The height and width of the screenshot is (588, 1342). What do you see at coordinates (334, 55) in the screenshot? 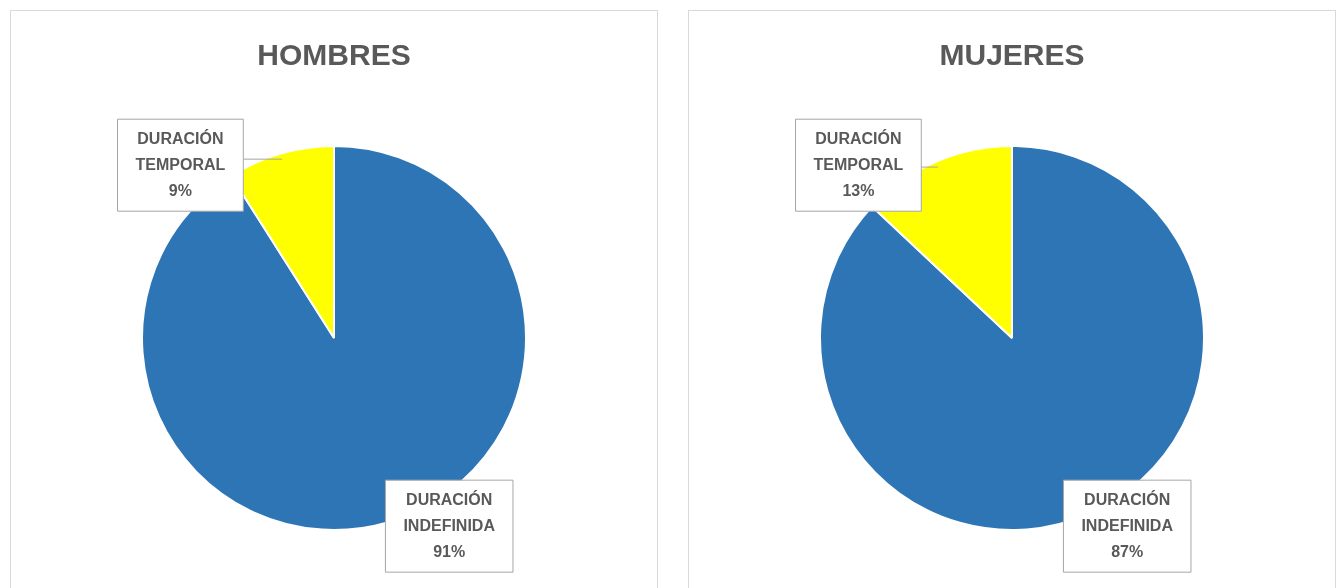
I see `chart-title: HOMBRES` at bounding box center [334, 55].